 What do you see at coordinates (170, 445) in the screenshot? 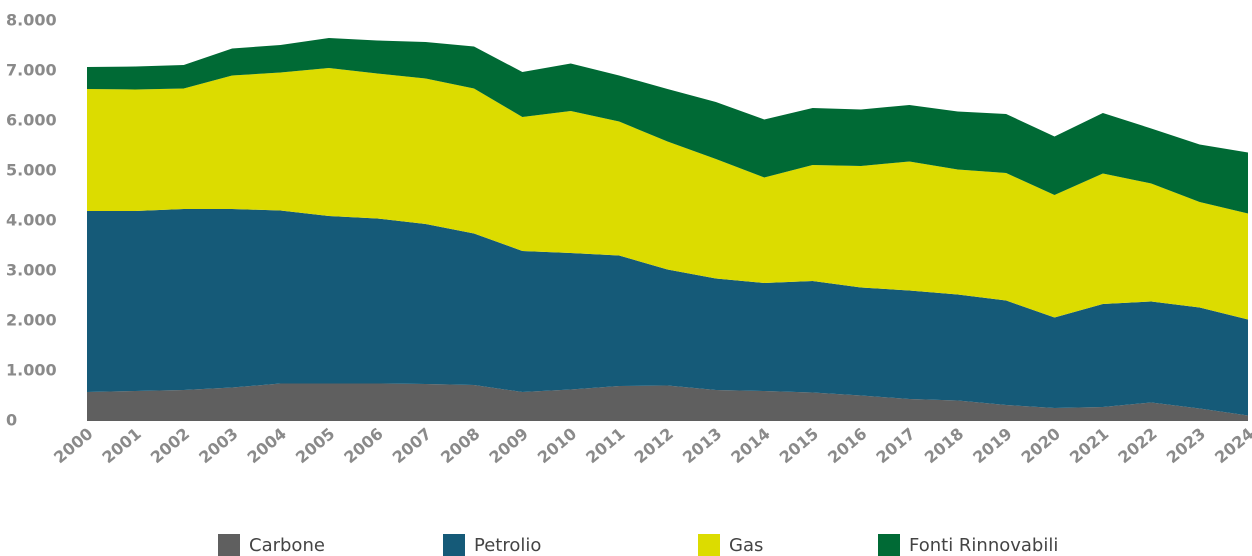
I see `x-tick-label: 2002` at bounding box center [170, 445].